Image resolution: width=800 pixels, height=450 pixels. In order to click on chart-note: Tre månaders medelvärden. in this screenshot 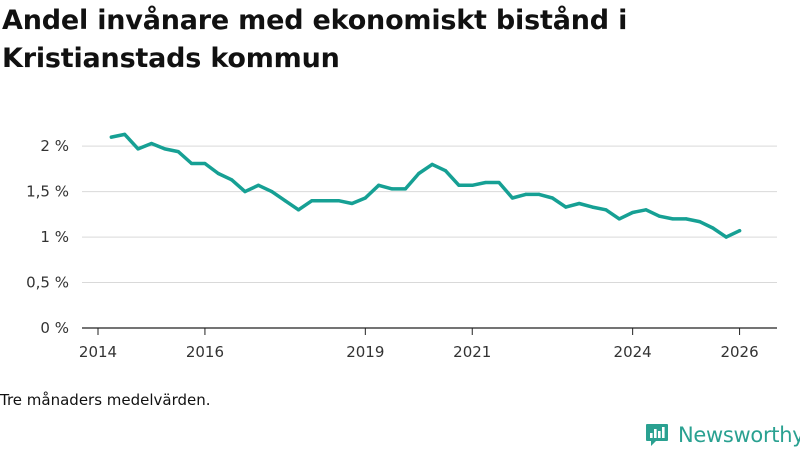, I will do `click(105, 400)`.